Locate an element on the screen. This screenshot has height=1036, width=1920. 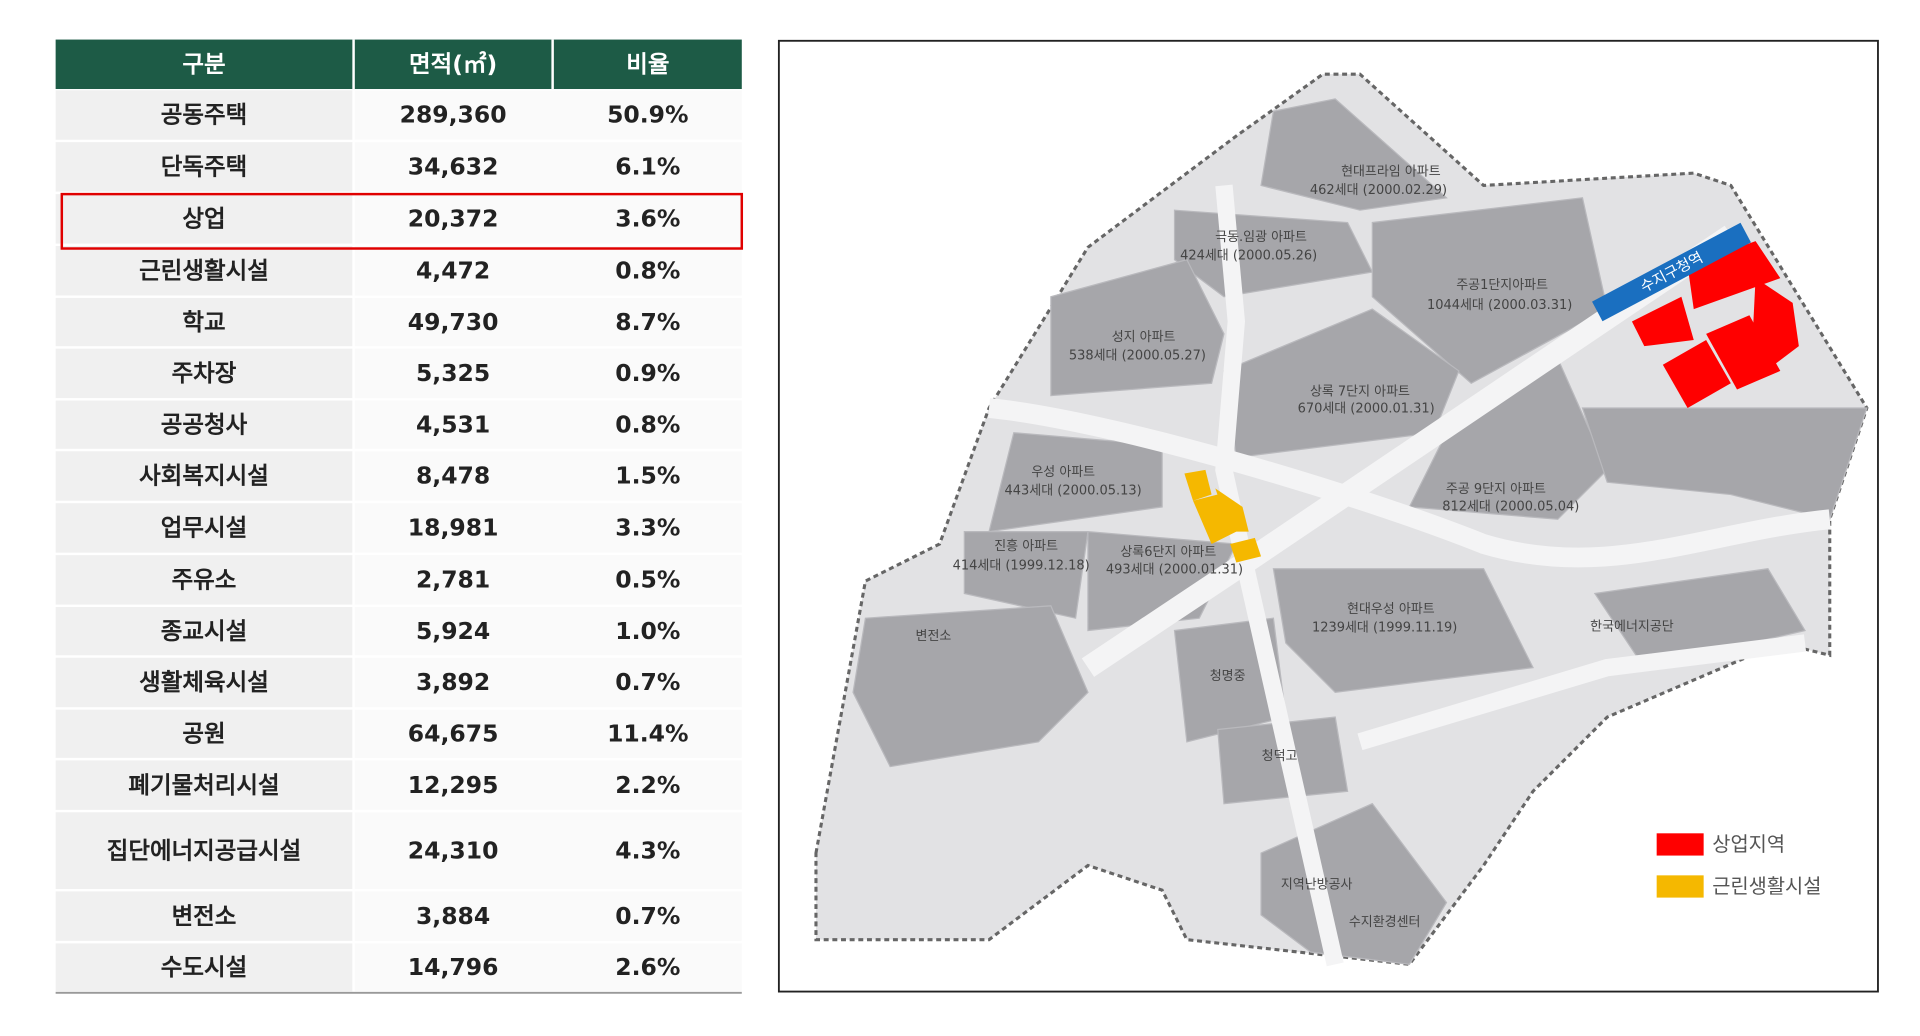
highlight-box is located at coordinates (402, 221).